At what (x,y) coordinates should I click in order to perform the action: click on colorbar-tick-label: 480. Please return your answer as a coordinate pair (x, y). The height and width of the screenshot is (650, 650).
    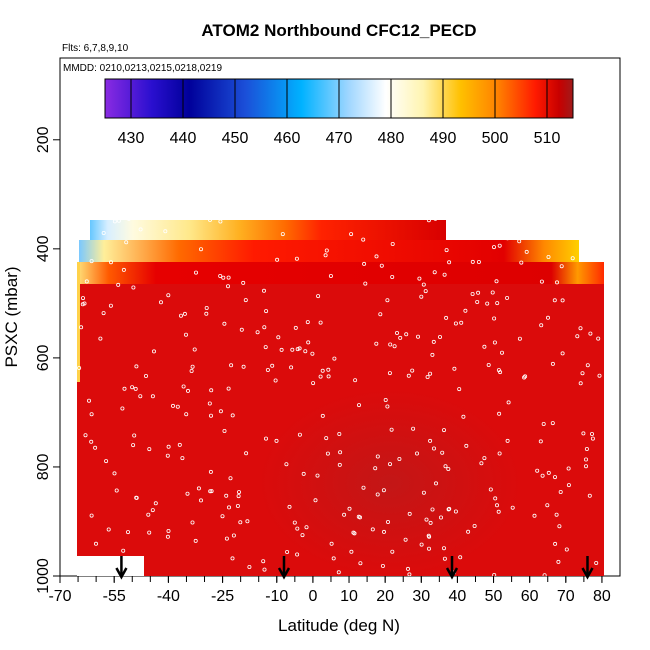
    Looking at the image, I should click on (391, 138).